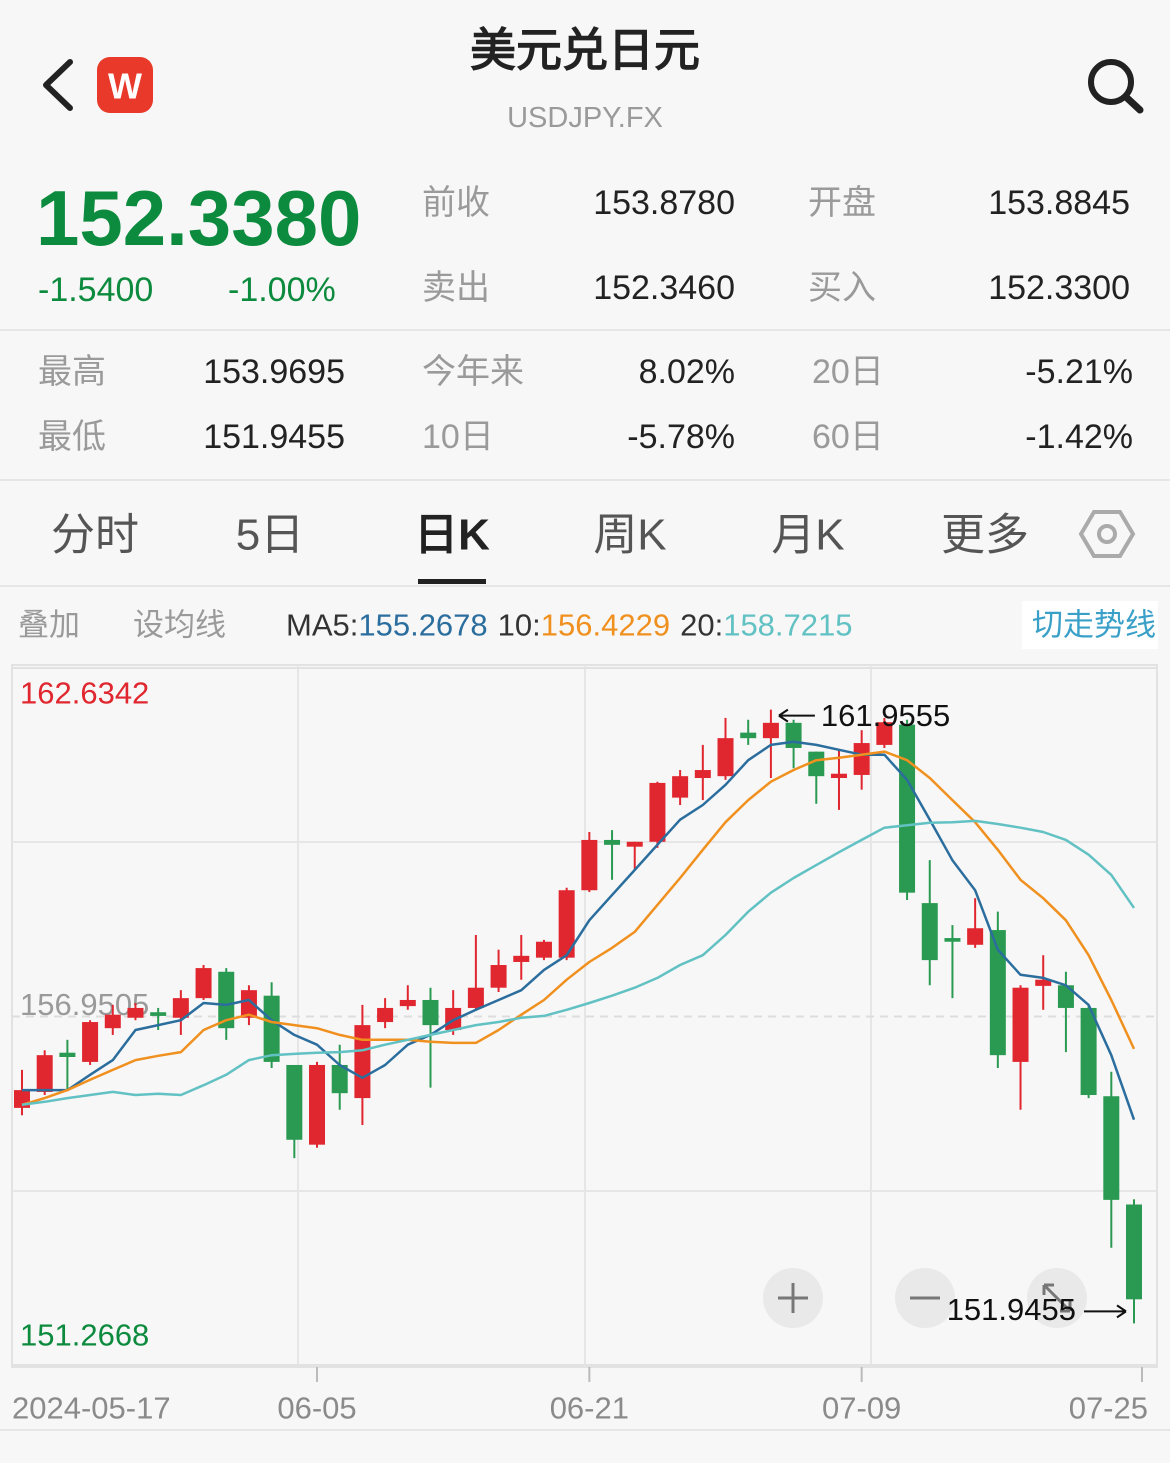 The image size is (1170, 1463). I want to click on tab: 月K, so click(807, 535).